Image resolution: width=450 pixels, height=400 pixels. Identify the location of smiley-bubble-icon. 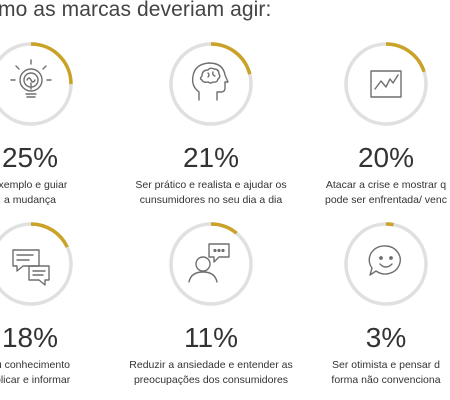
(384, 260).